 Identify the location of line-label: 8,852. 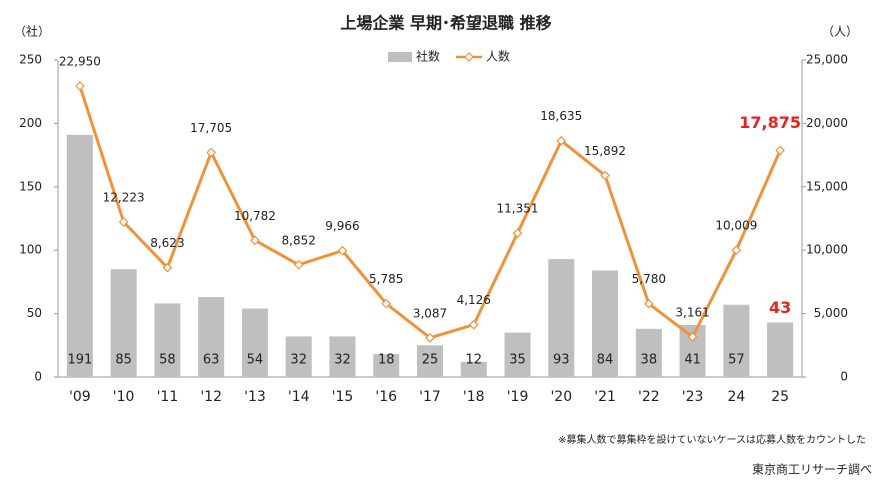
(299, 240).